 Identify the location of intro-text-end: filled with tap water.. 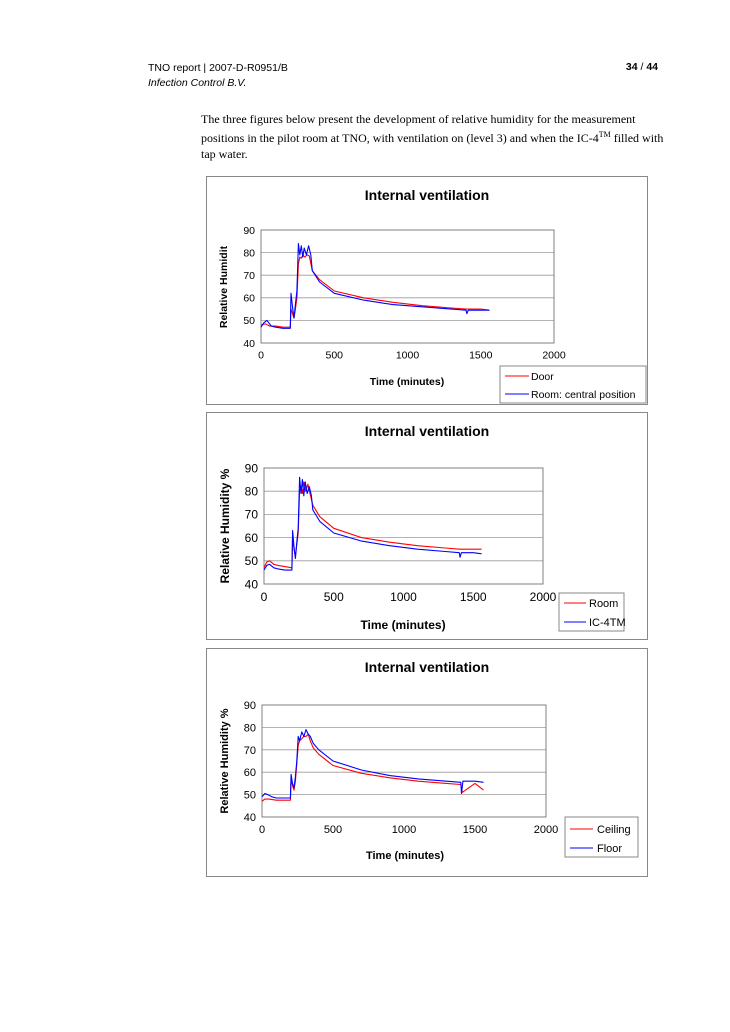
(432, 146).